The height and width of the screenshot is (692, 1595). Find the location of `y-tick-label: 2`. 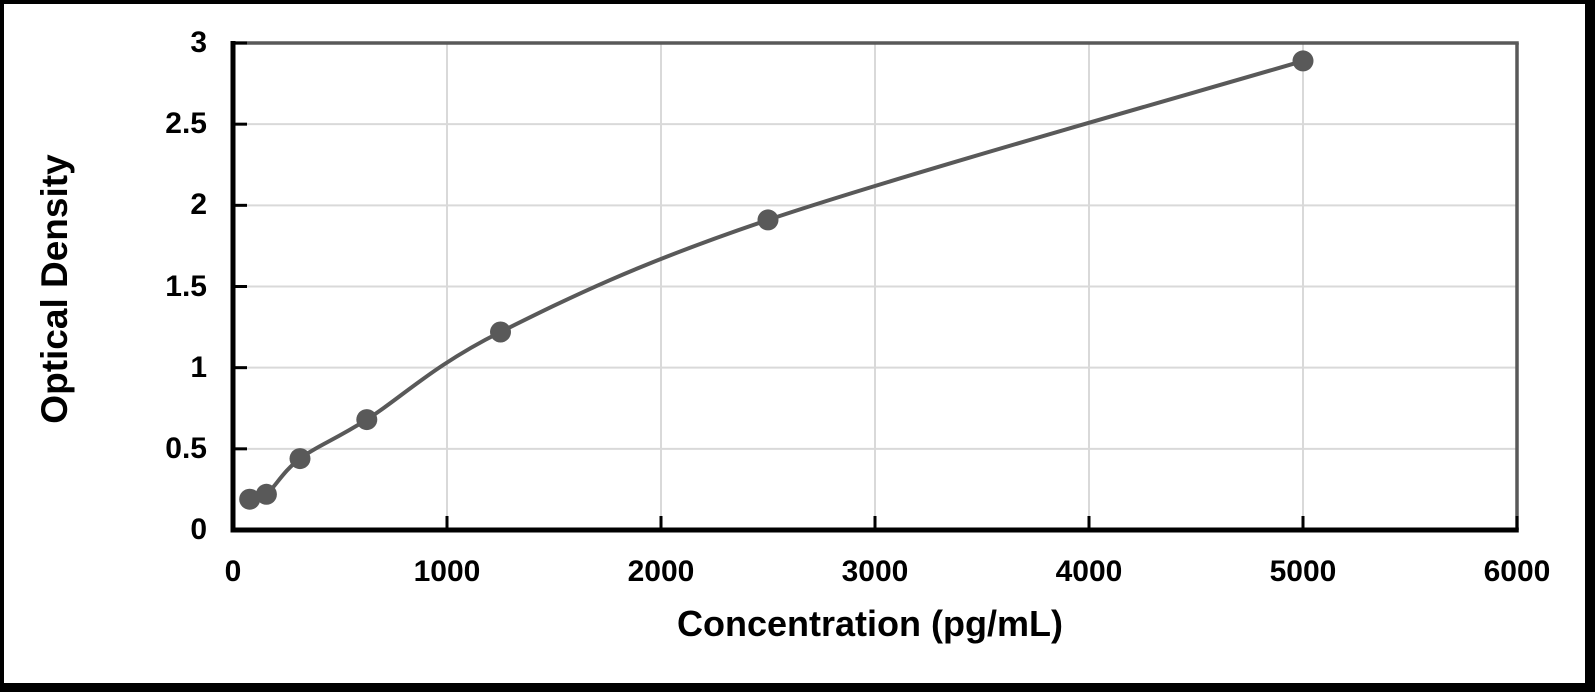

y-tick-label: 2 is located at coordinates (198, 205).